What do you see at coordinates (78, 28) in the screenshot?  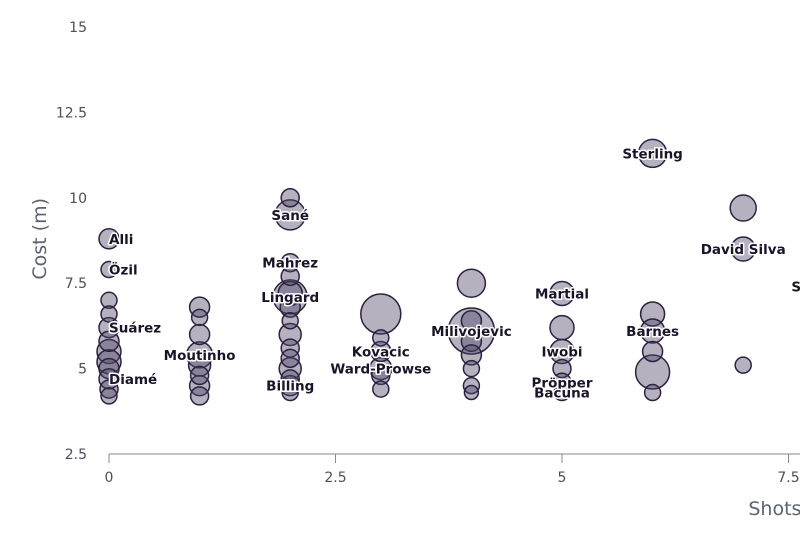 I see `y-tick-label: 15` at bounding box center [78, 28].